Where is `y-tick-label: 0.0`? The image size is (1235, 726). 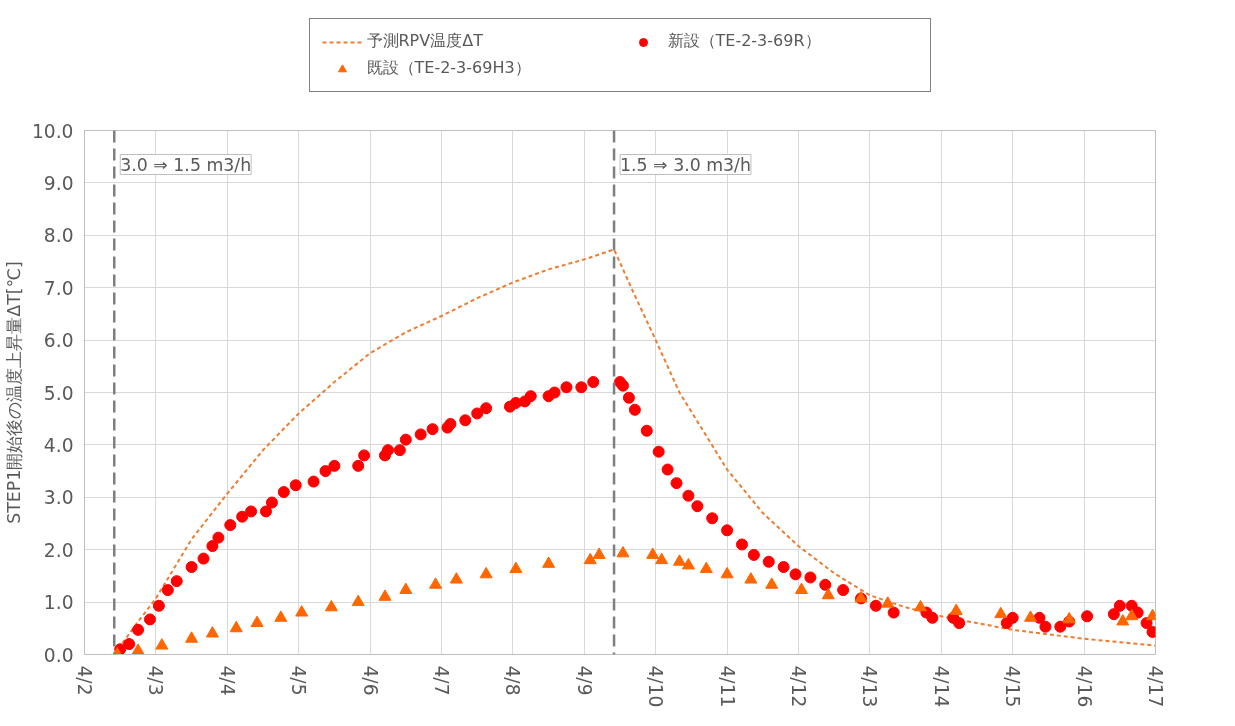 y-tick-label: 0.0 is located at coordinates (58, 655).